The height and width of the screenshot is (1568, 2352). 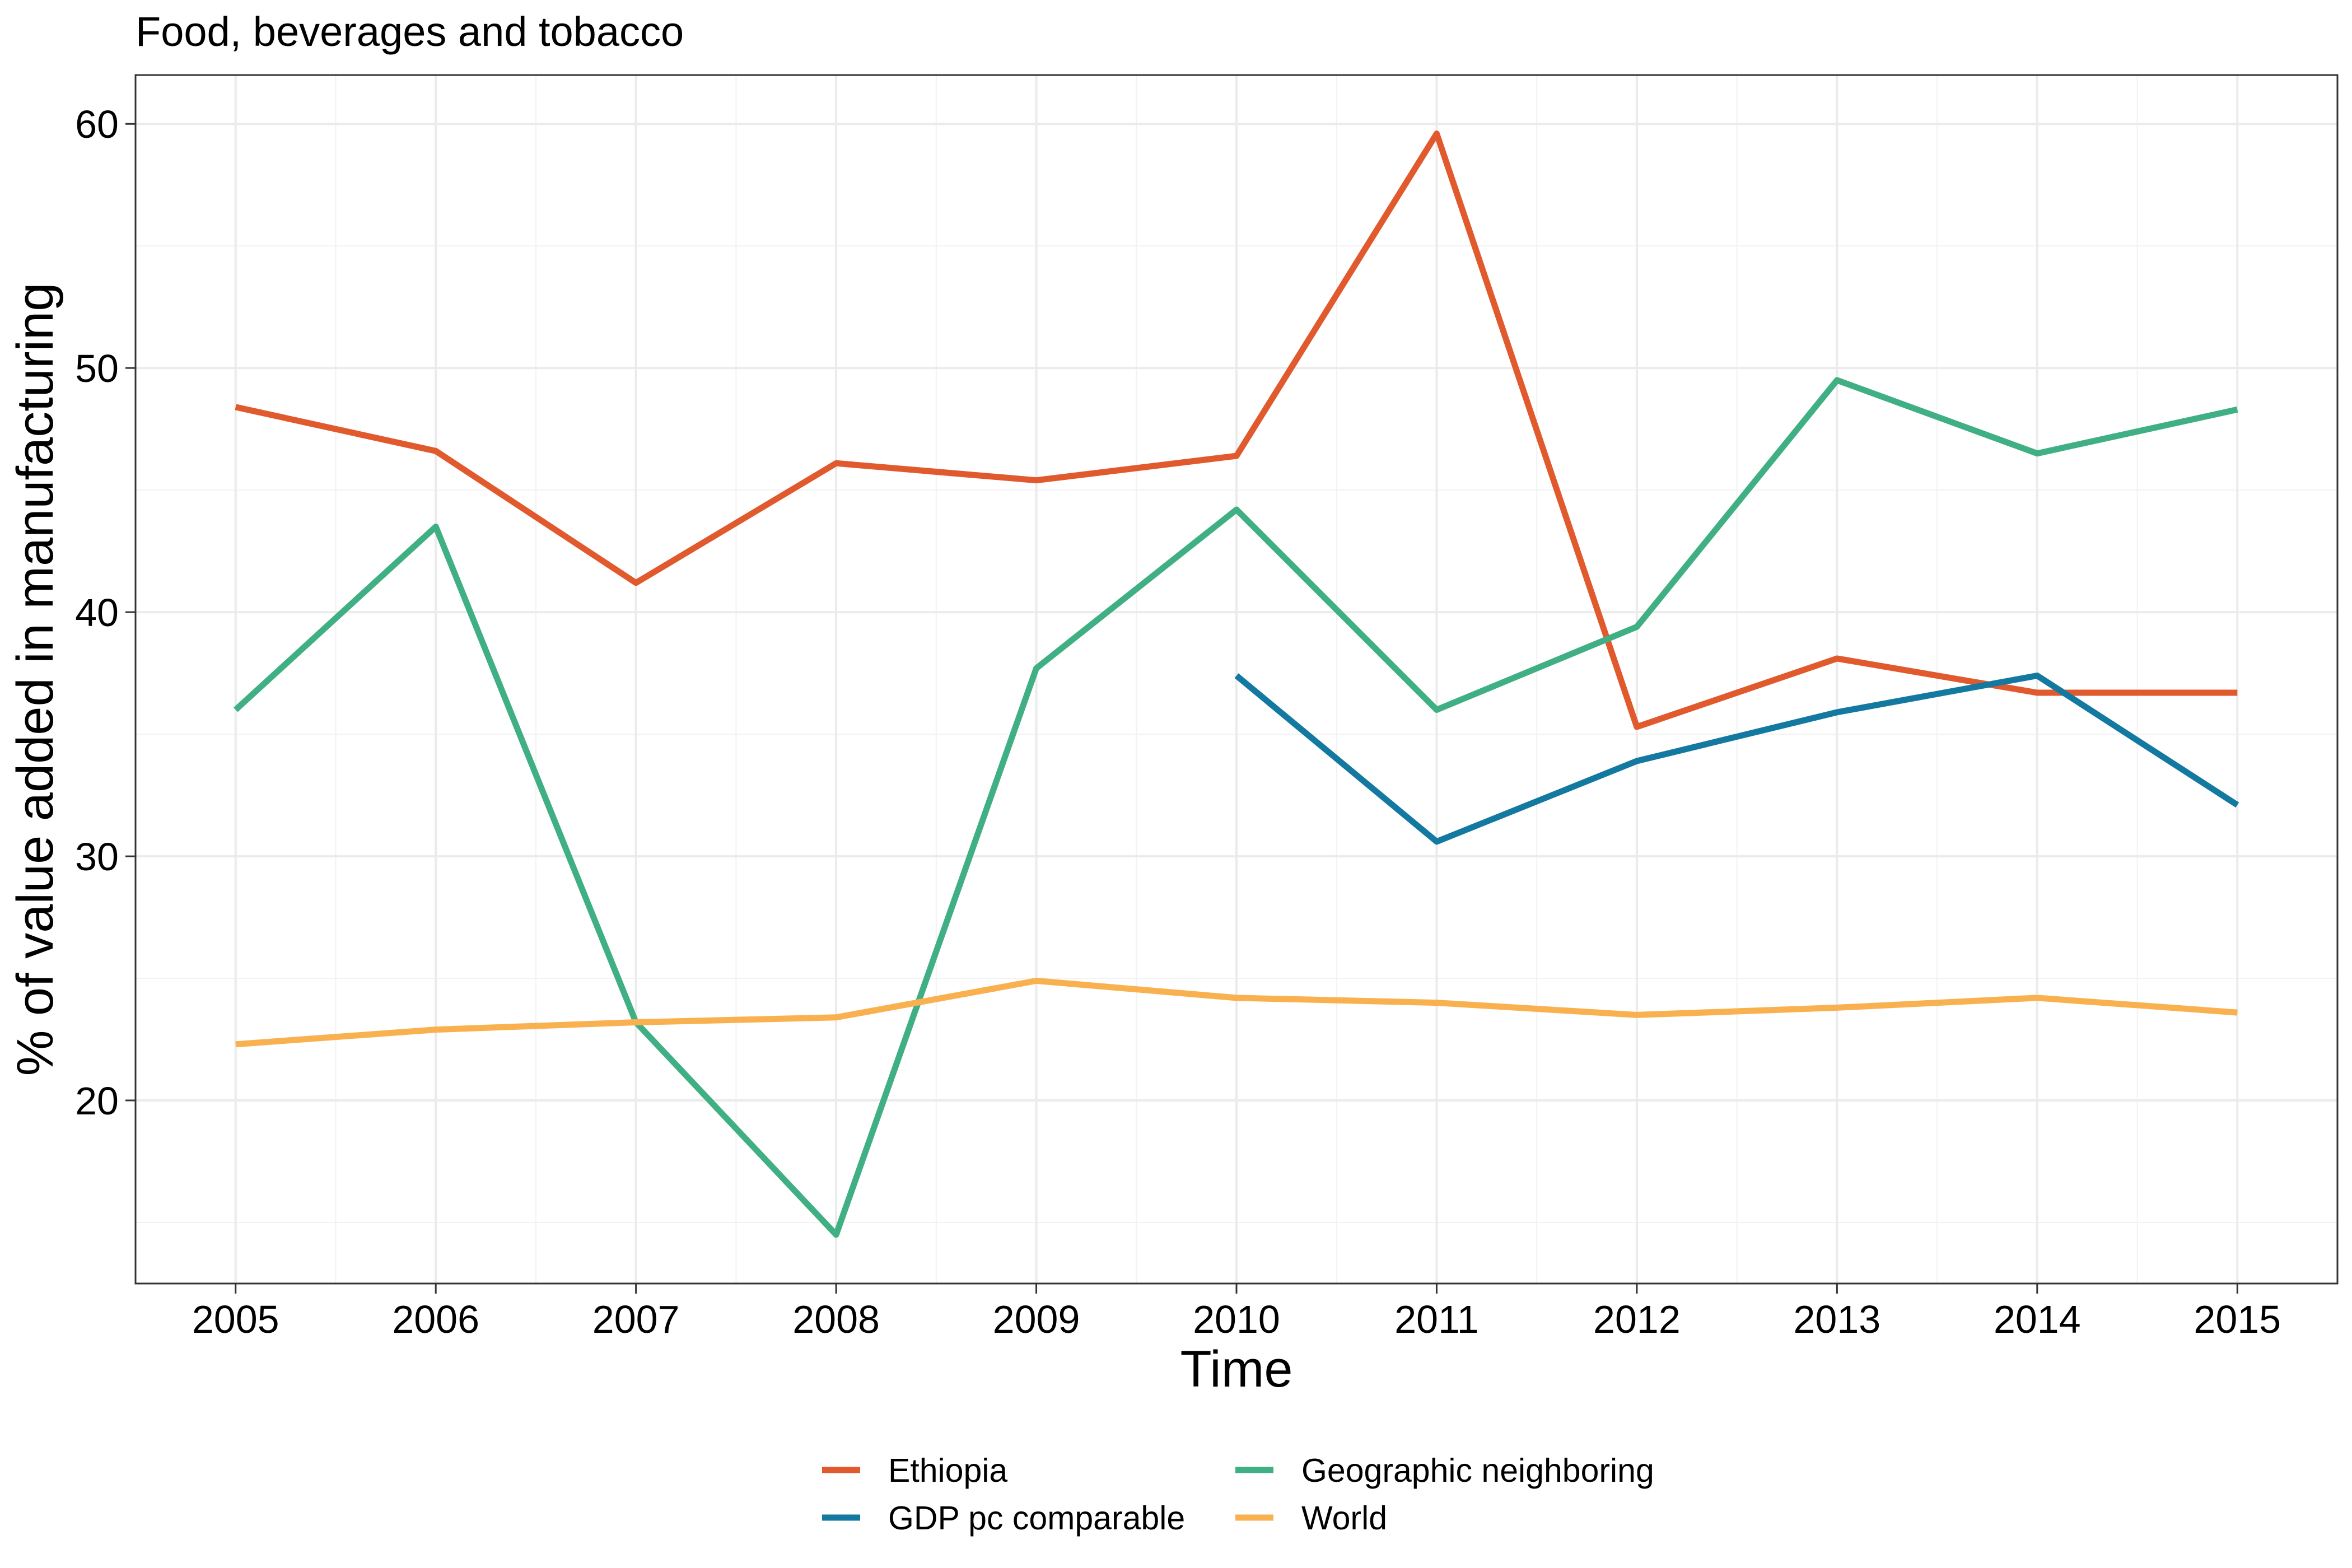 What do you see at coordinates (2238, 1320) in the screenshot?
I see `x-tick-label: 2015` at bounding box center [2238, 1320].